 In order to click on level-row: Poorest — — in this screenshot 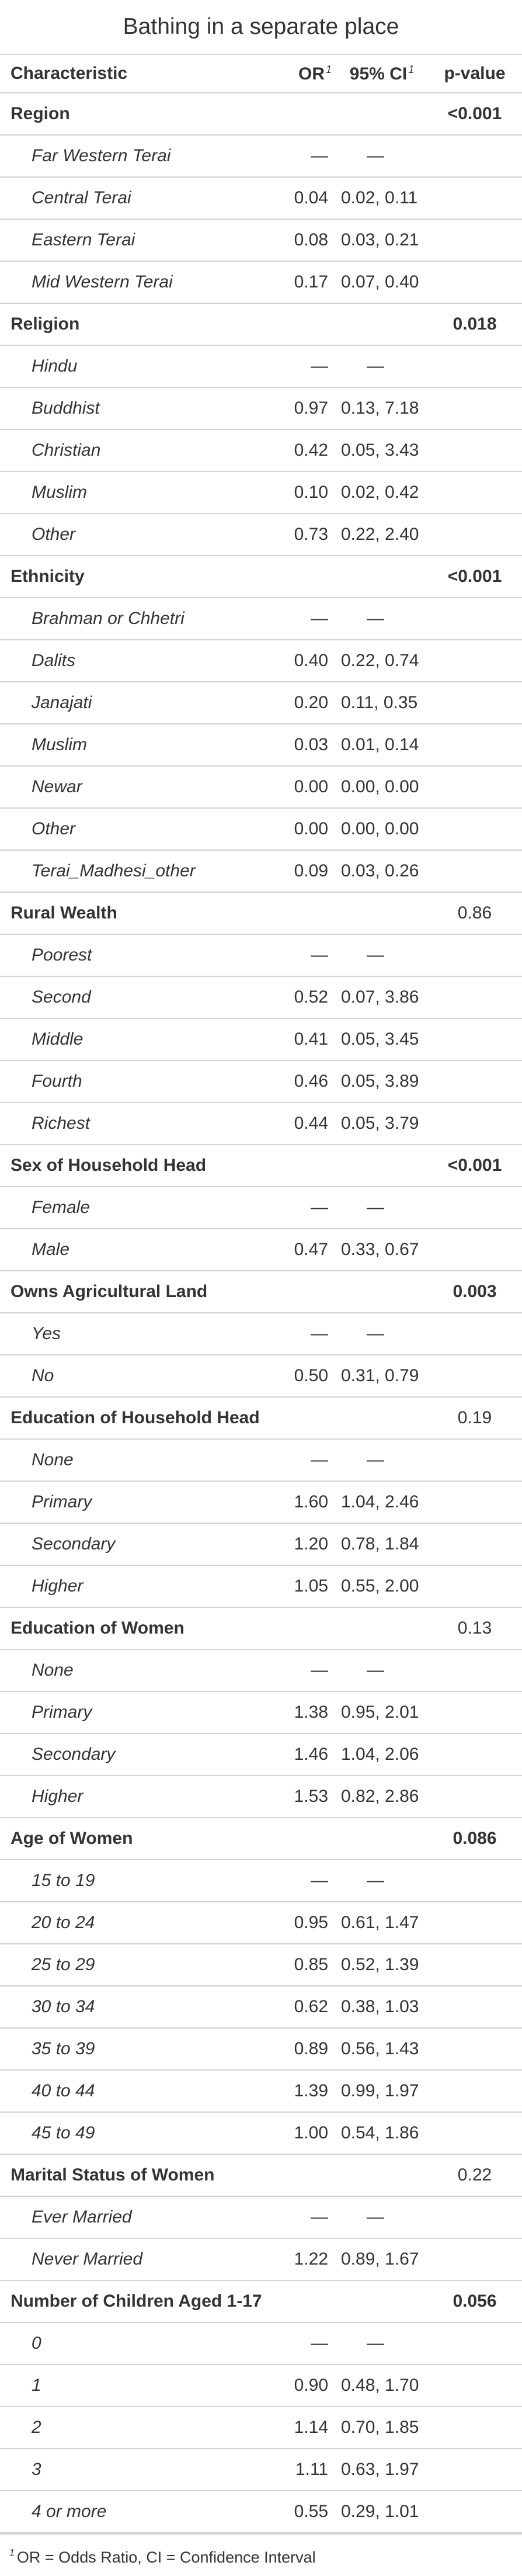, I will do `click(261, 955)`.